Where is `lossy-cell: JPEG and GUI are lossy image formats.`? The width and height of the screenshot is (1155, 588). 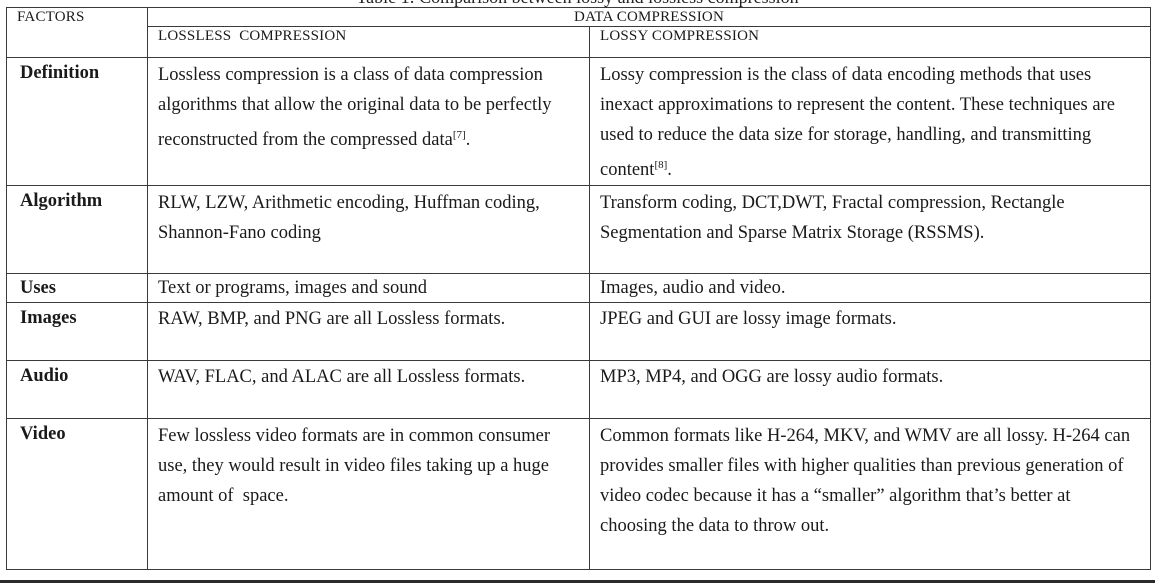 lossy-cell: JPEG and GUI are lossy image formats. is located at coordinates (870, 332).